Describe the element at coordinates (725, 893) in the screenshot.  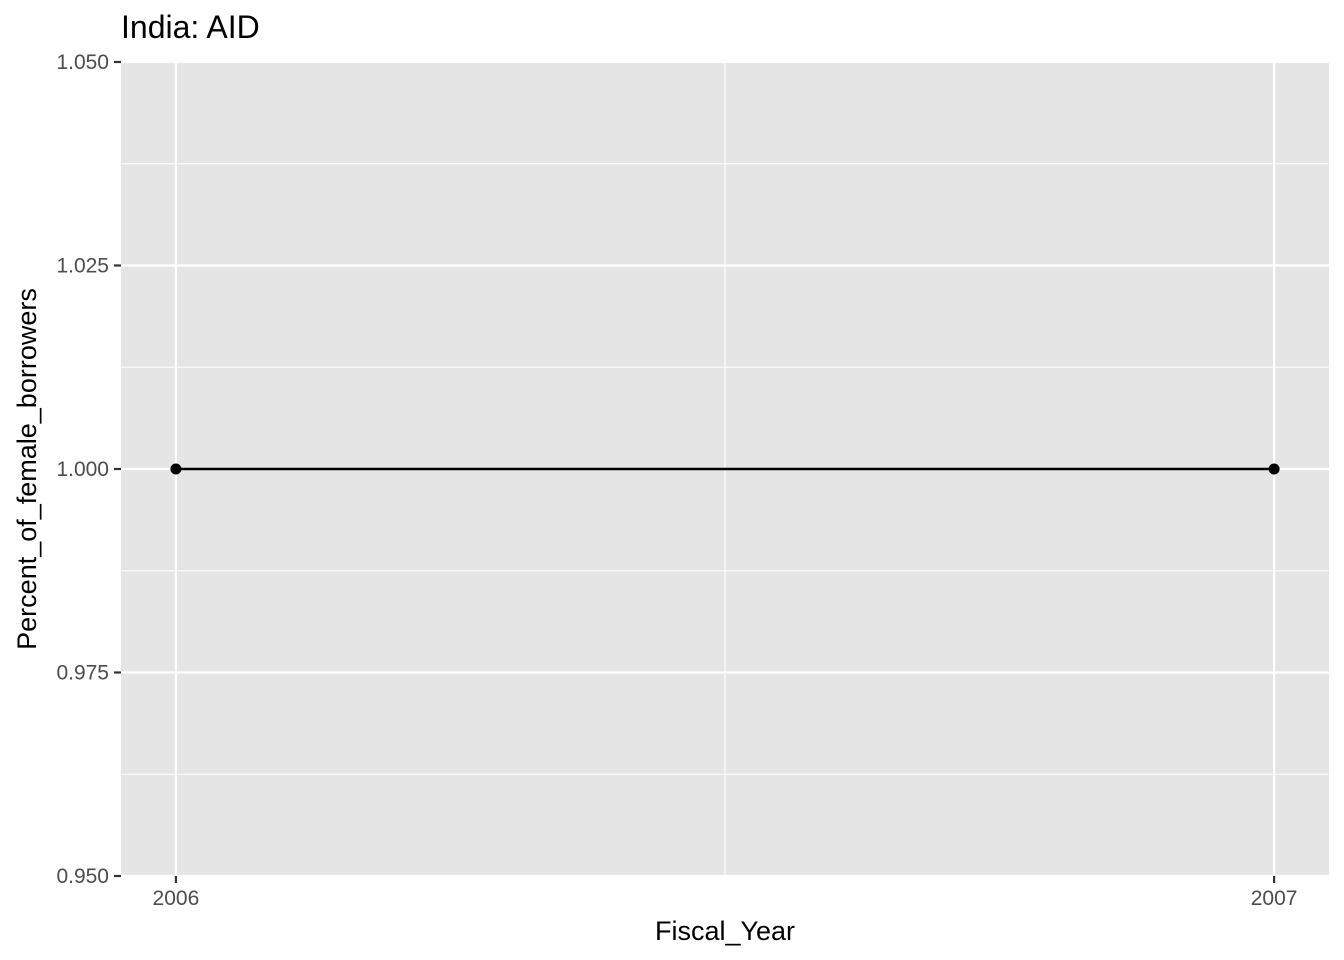
I see `x-axis: 2006 2007` at that location.